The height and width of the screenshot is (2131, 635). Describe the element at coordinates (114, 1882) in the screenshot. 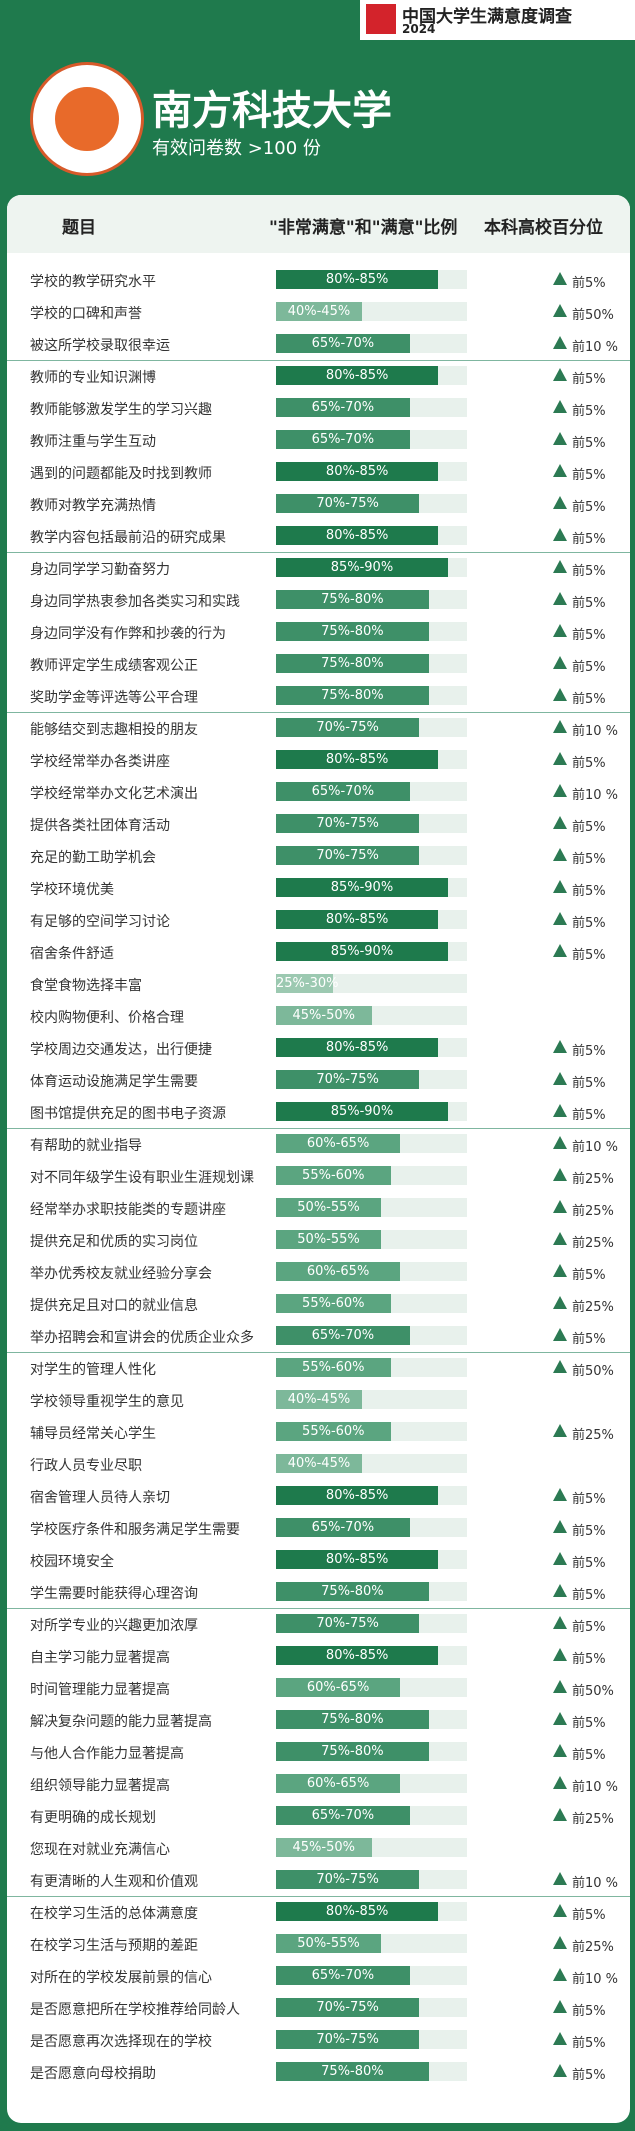

I see `item-label: 有更清晰的人生观和价值观` at that location.